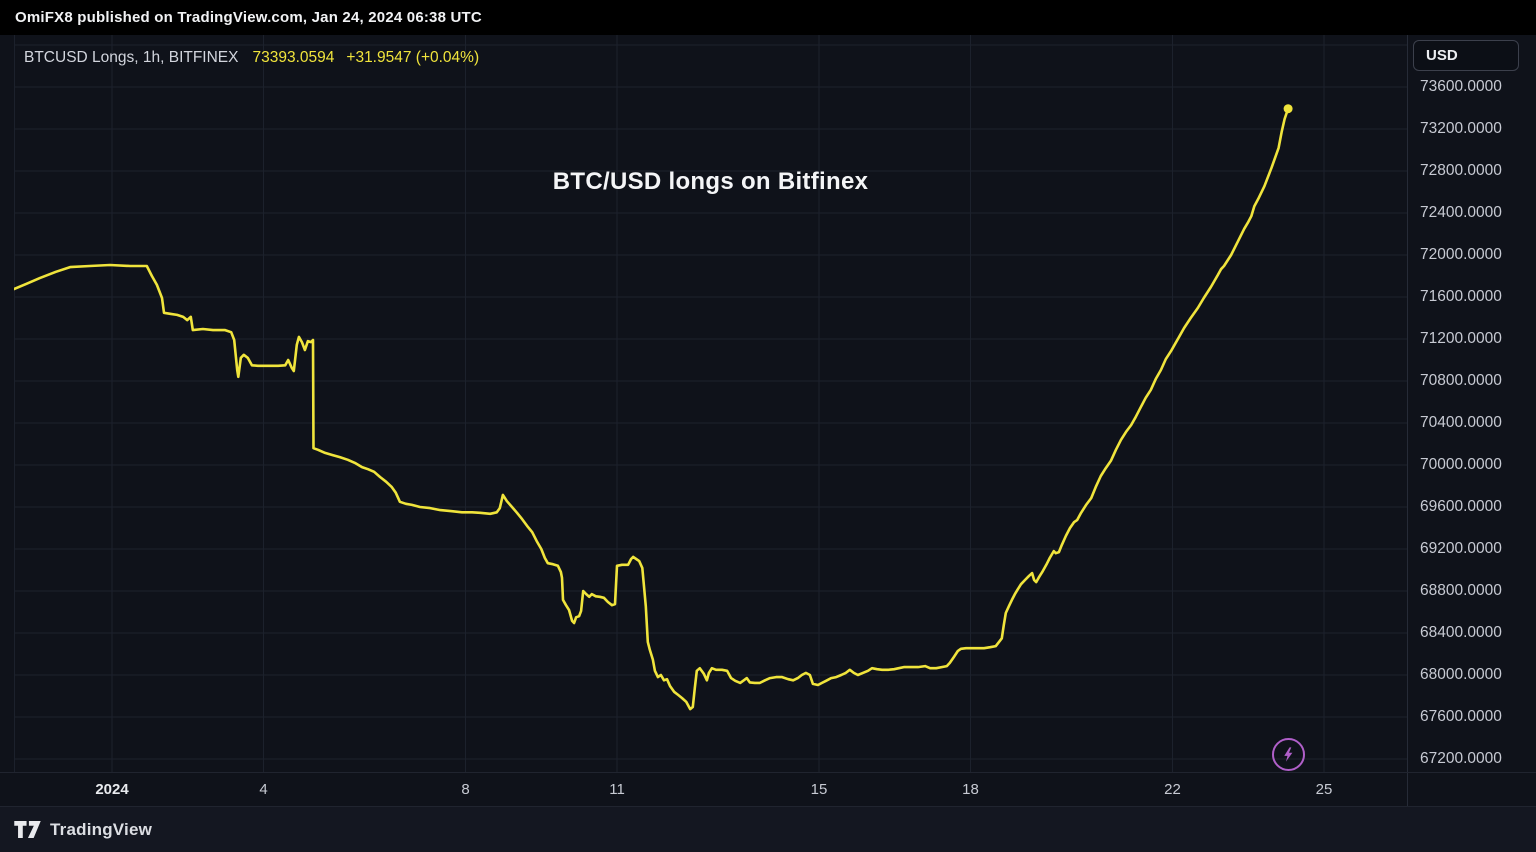 Image resolution: width=1536 pixels, height=852 pixels. What do you see at coordinates (1461, 212) in the screenshot?
I see `price-tick-label: 72400.0000` at bounding box center [1461, 212].